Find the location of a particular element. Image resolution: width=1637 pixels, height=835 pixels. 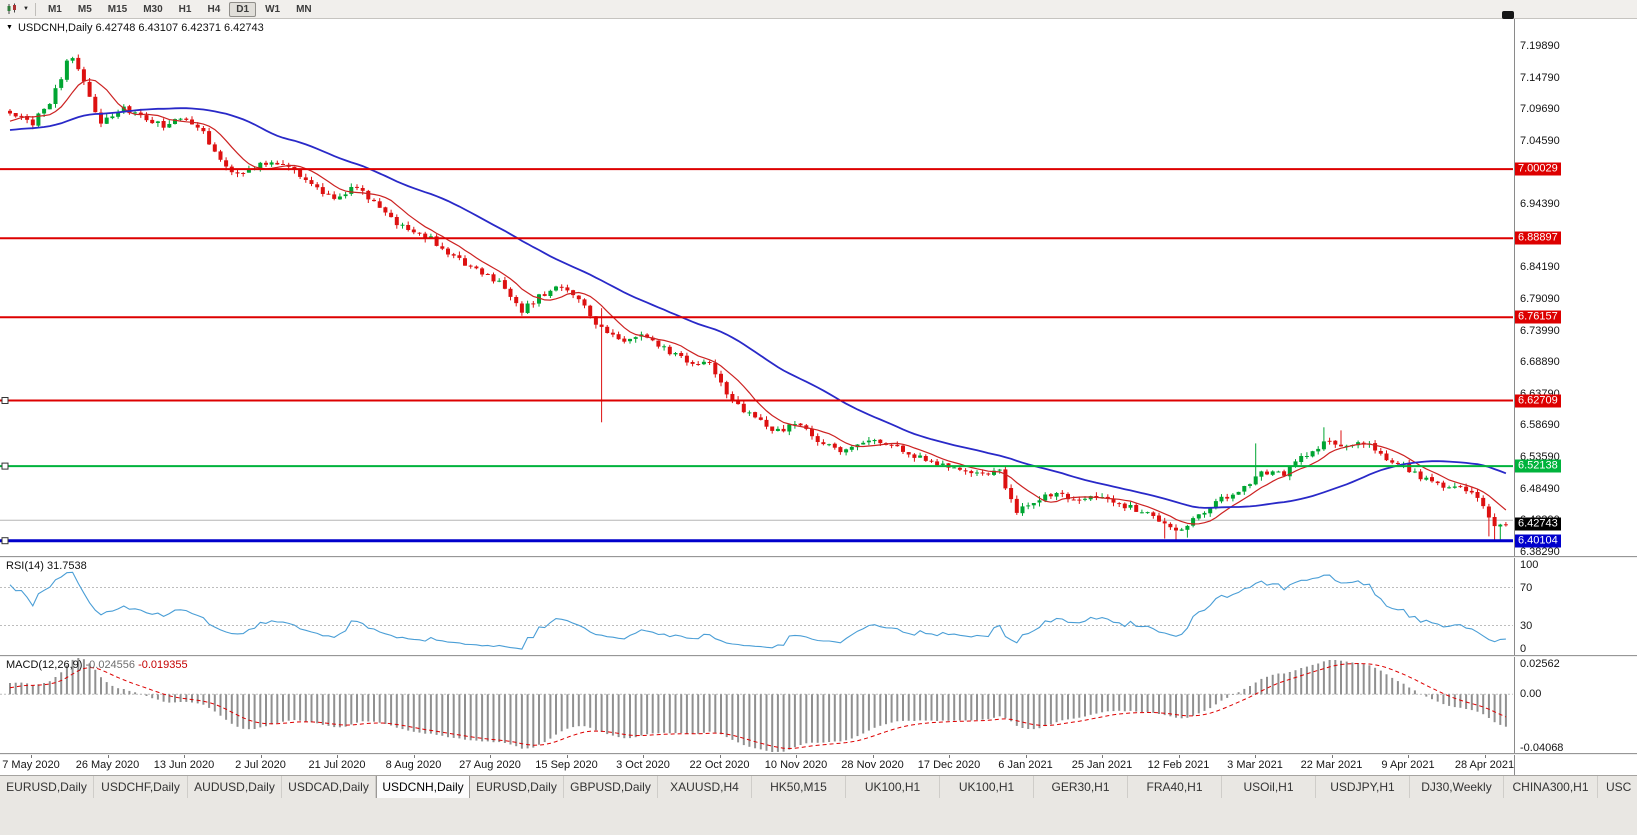

chart-tab-usoil-h1: USOil,H1 is located at coordinates (1269, 787).